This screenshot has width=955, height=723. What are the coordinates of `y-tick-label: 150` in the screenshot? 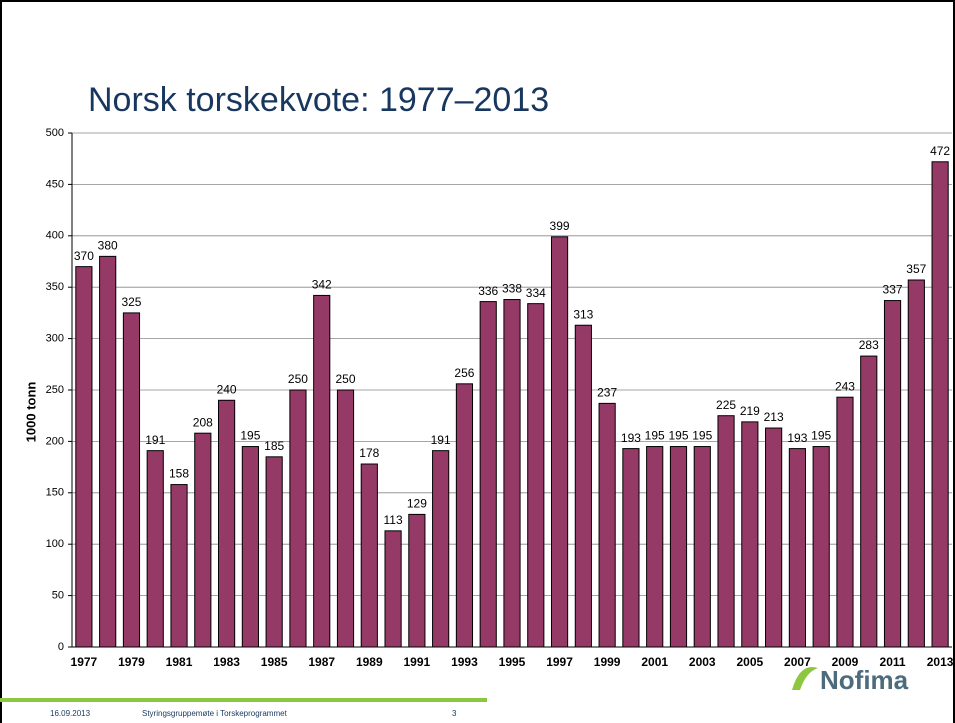 It's located at (55, 493).